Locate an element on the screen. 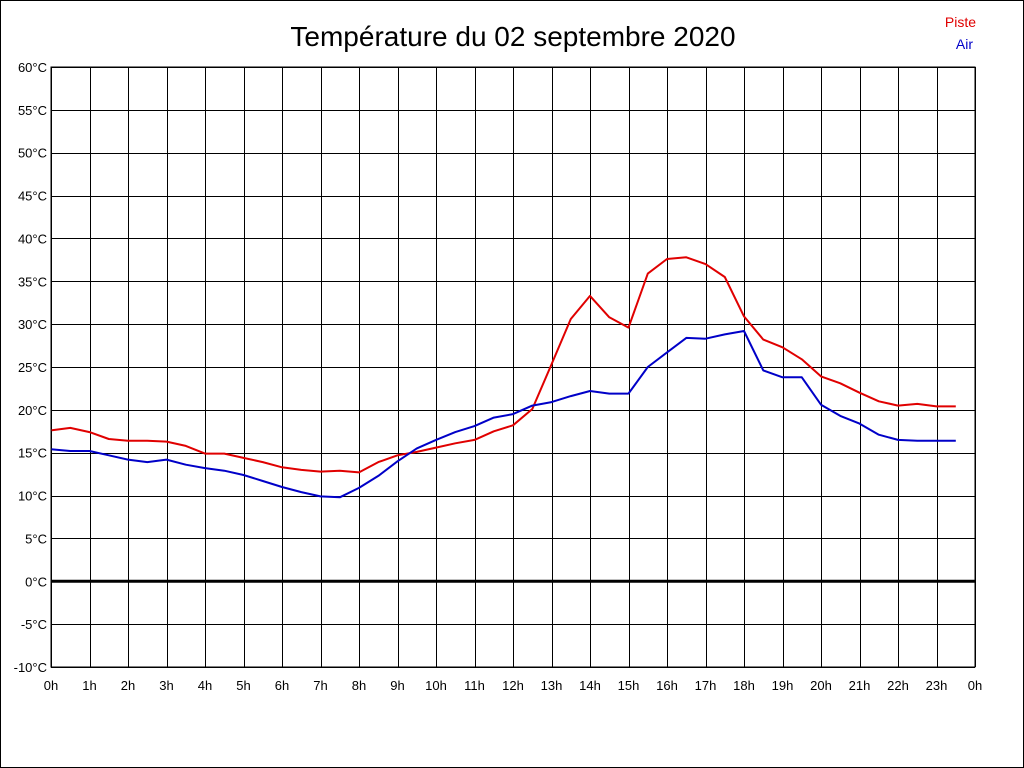 The height and width of the screenshot is (768, 1024). x-tick-label: 9h is located at coordinates (397, 685).